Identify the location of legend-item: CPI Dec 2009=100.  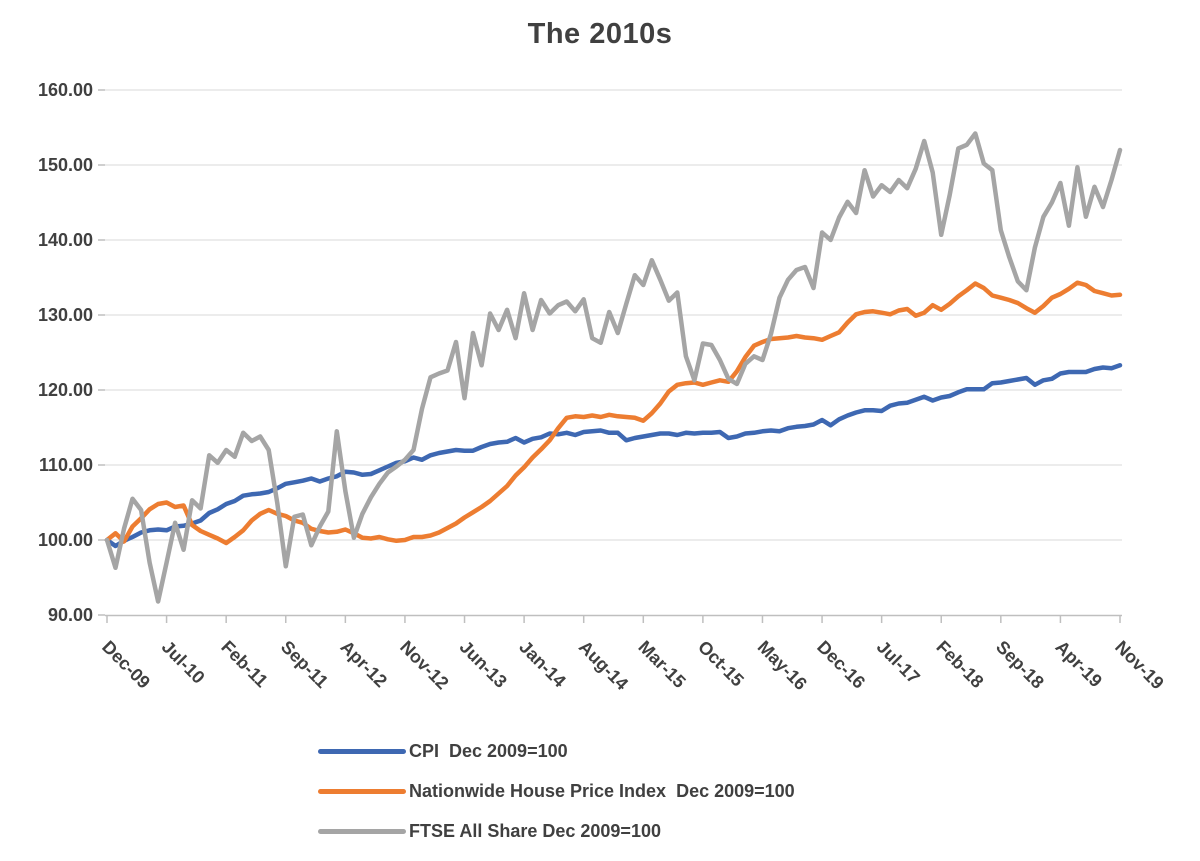
(556, 751).